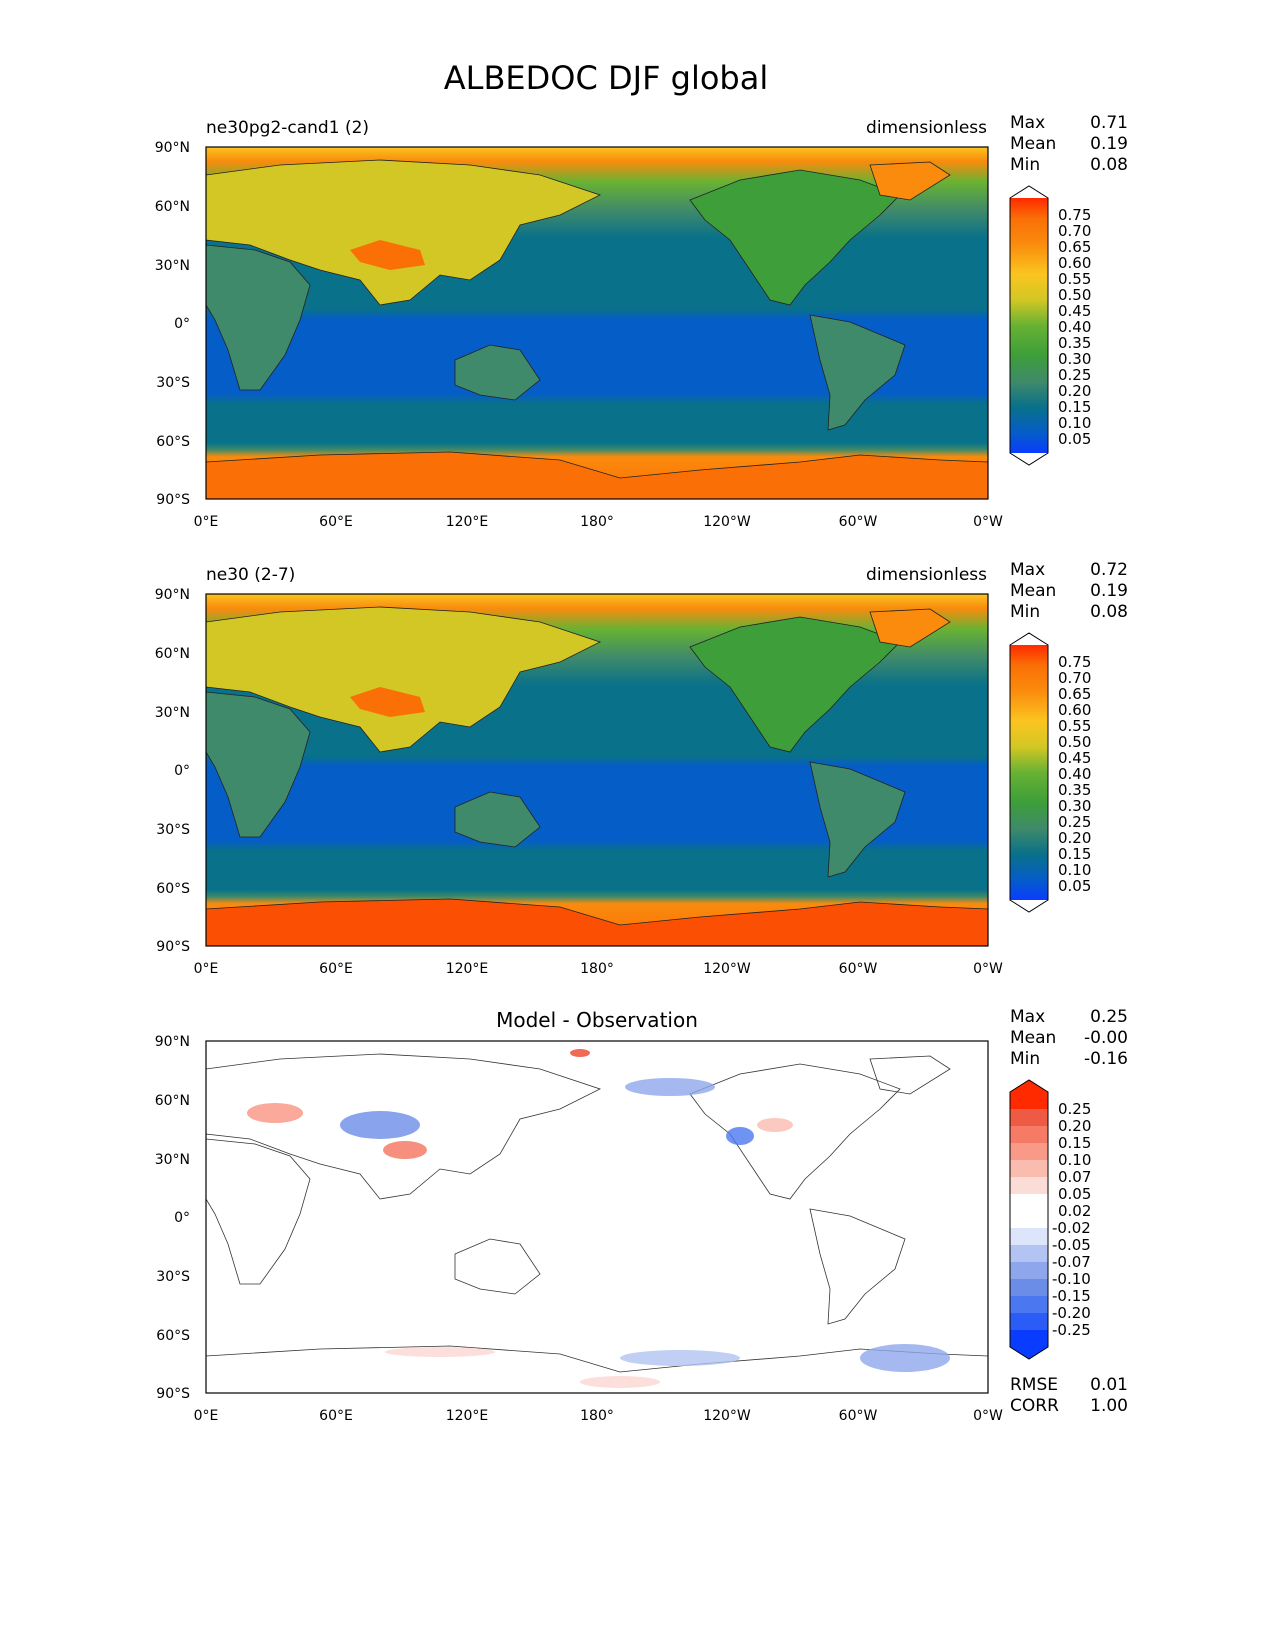  Describe the element at coordinates (1109, 165) in the screenshot. I see `stat-value: 0.08` at that location.